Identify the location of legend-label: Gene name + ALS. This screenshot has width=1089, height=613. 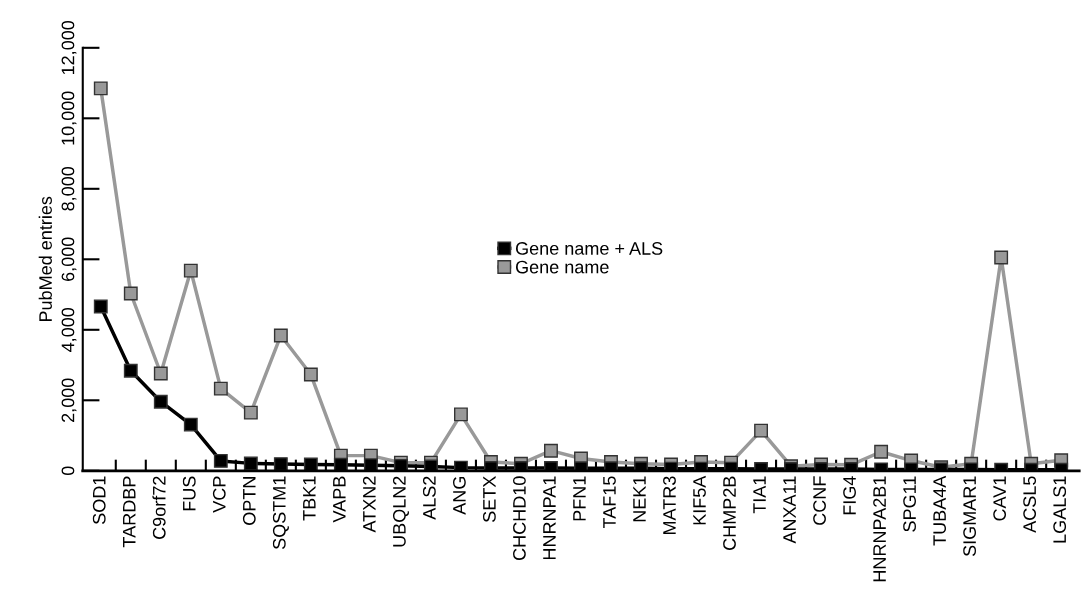
(589, 248).